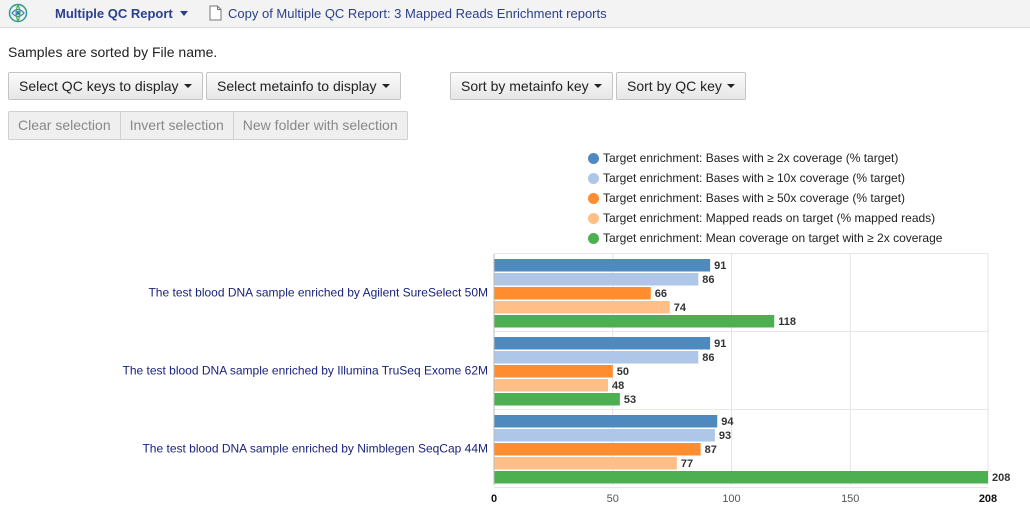 The image size is (1030, 525). I want to click on data-label: 94, so click(727, 422).